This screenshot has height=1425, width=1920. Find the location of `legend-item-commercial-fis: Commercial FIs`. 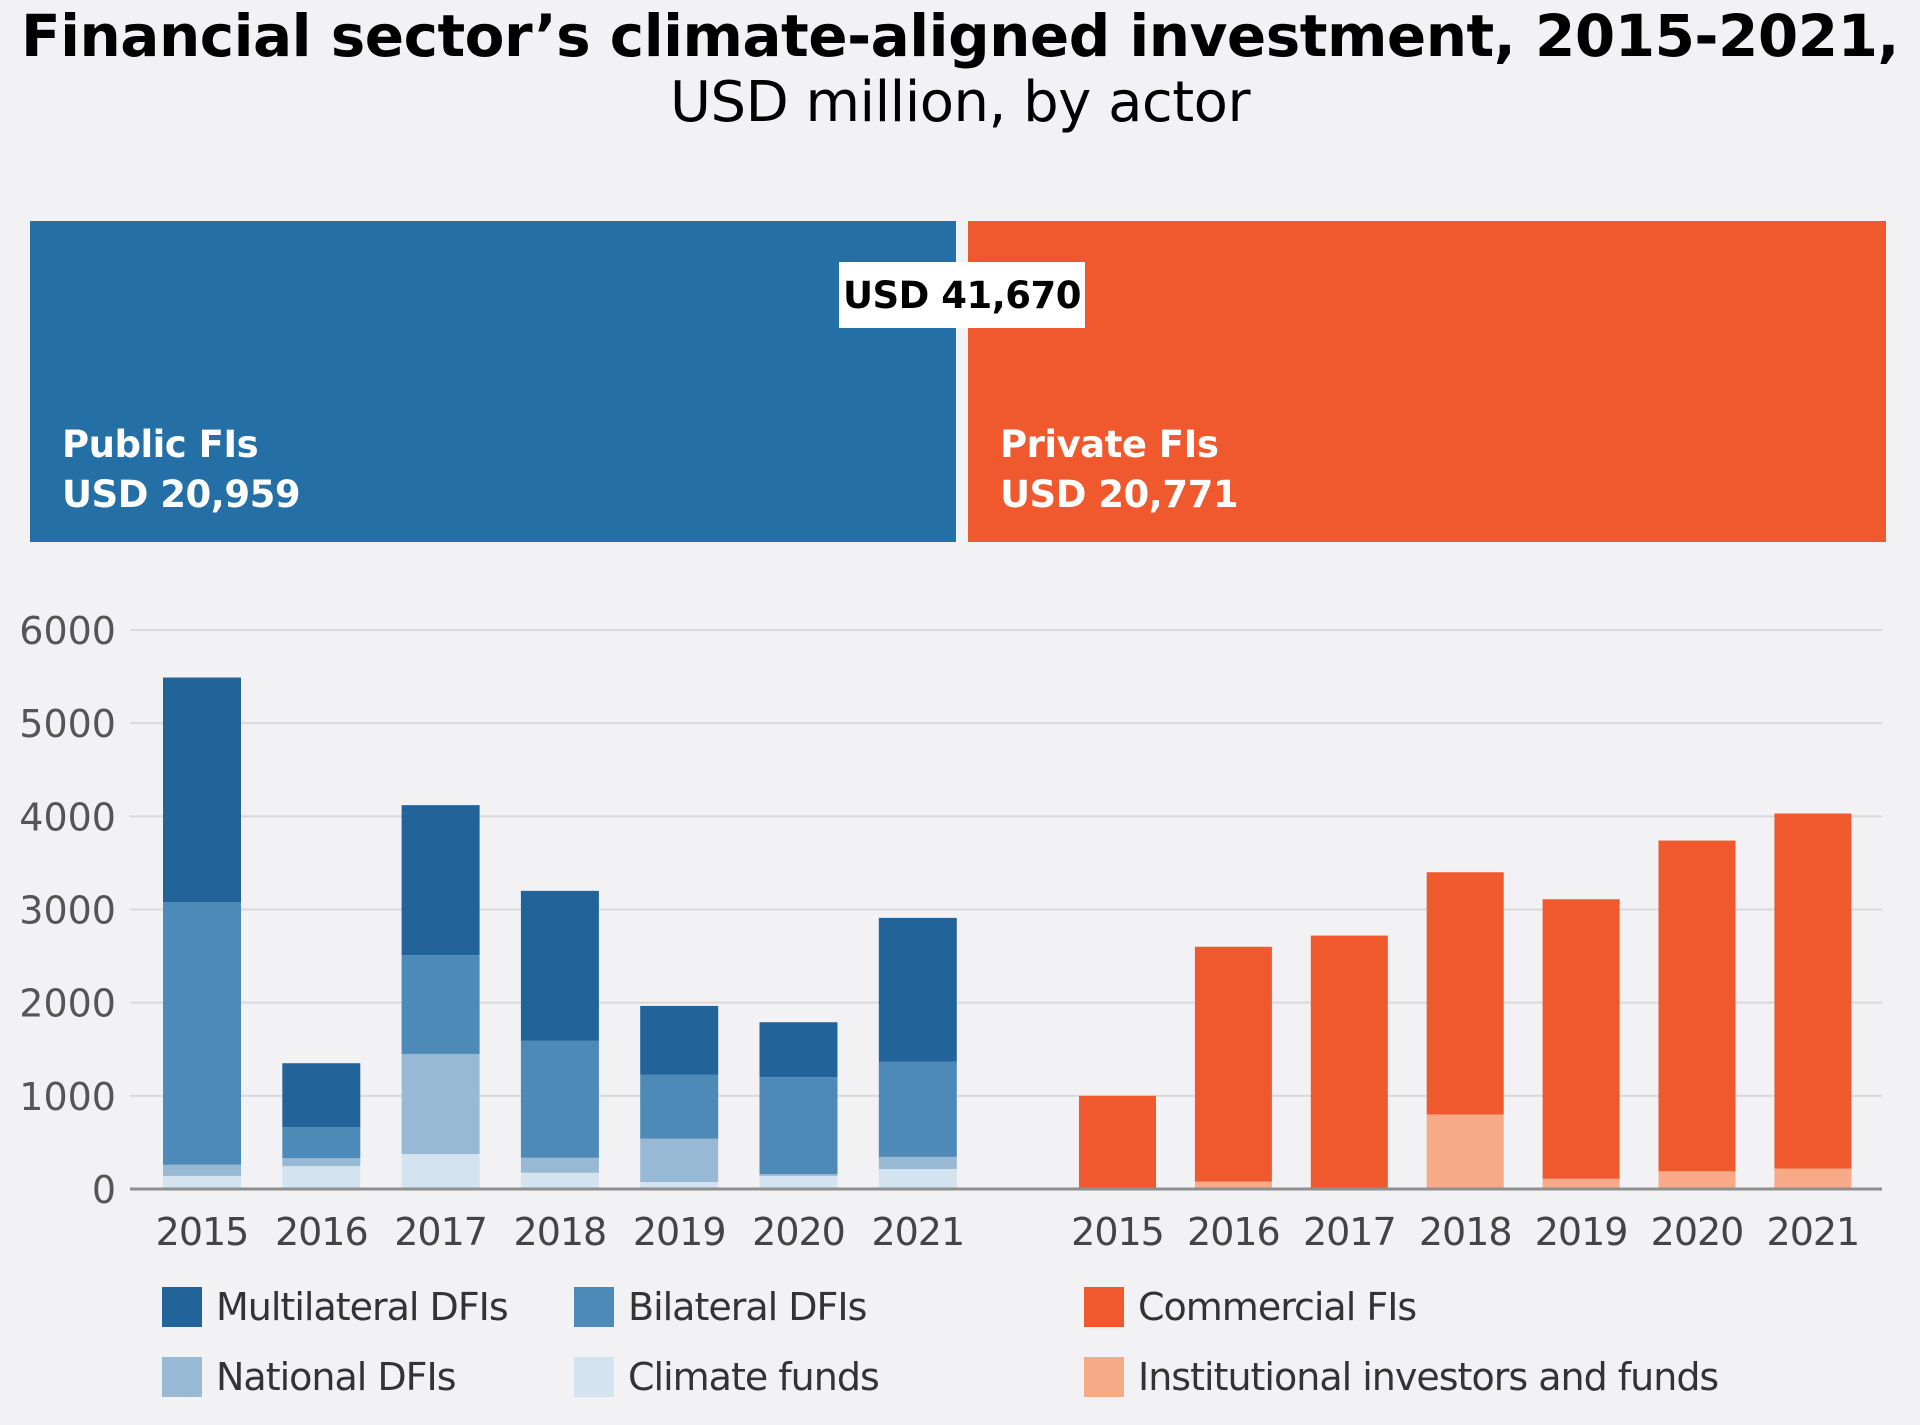

legend-item-commercial-fis: Commercial FIs is located at coordinates (1250, 1307).